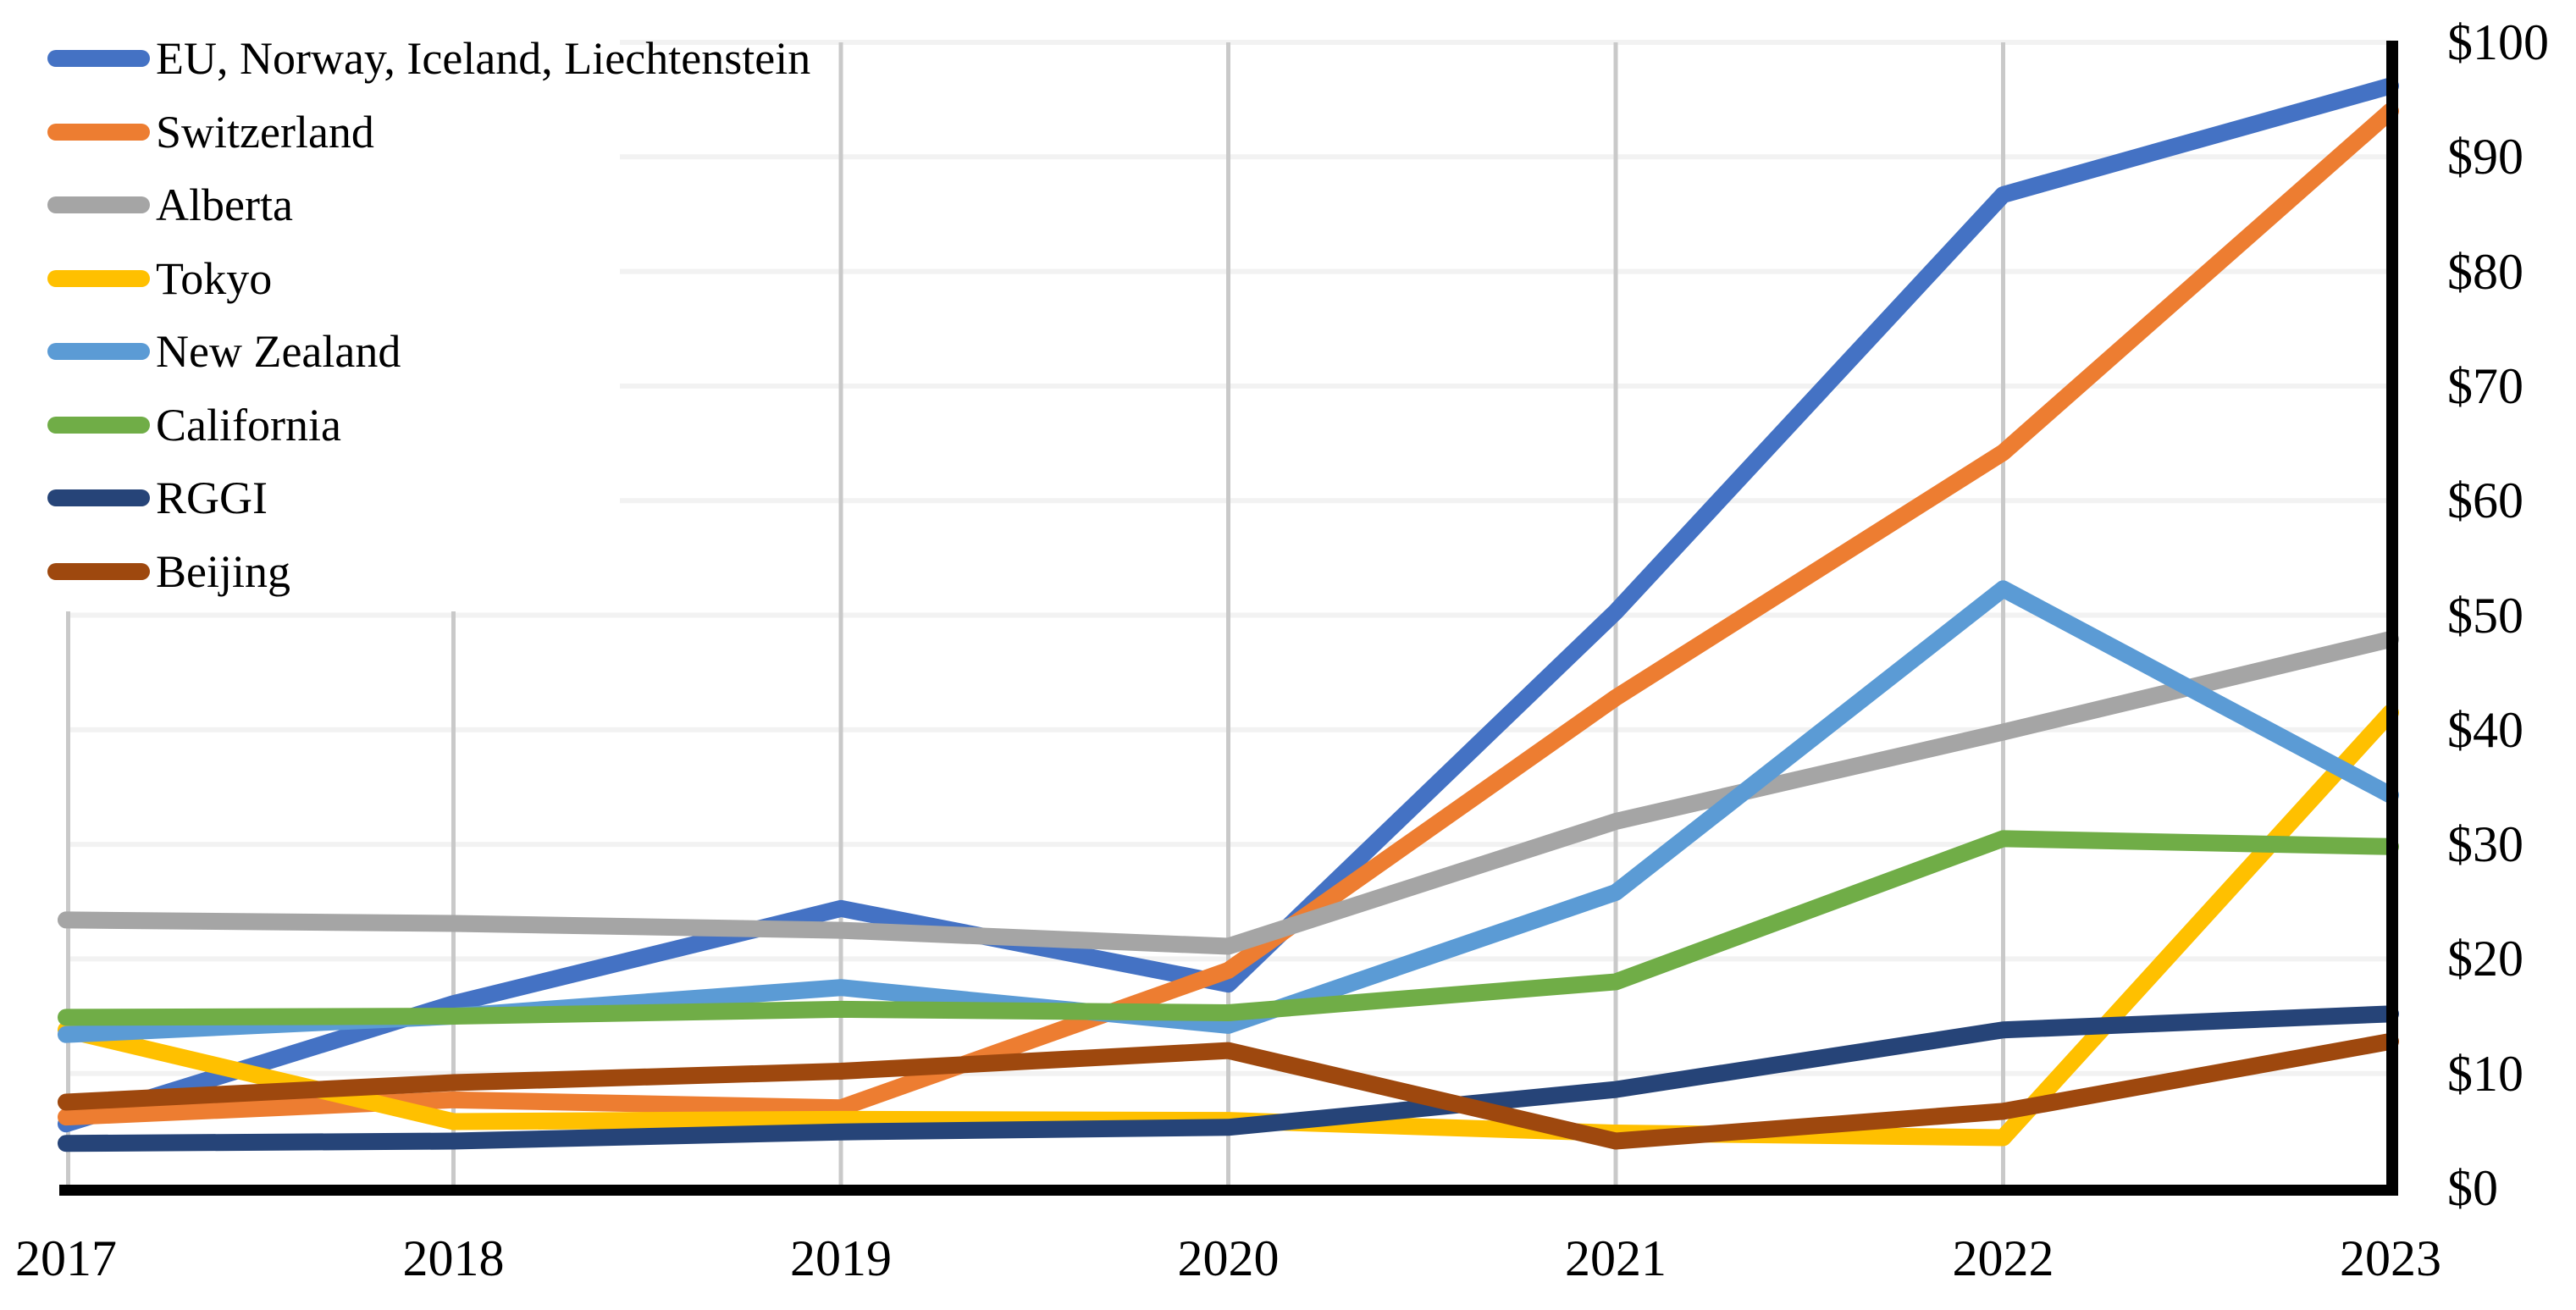 The height and width of the screenshot is (1310, 2576). What do you see at coordinates (841, 1258) in the screenshot?
I see `x-tick-label: 2019` at bounding box center [841, 1258].